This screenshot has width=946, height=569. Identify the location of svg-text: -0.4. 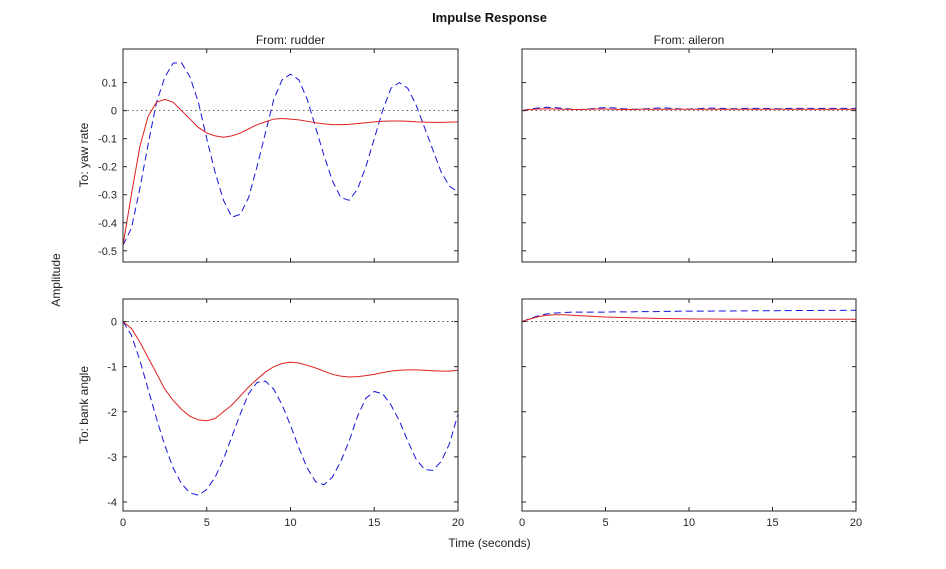
(107, 224).